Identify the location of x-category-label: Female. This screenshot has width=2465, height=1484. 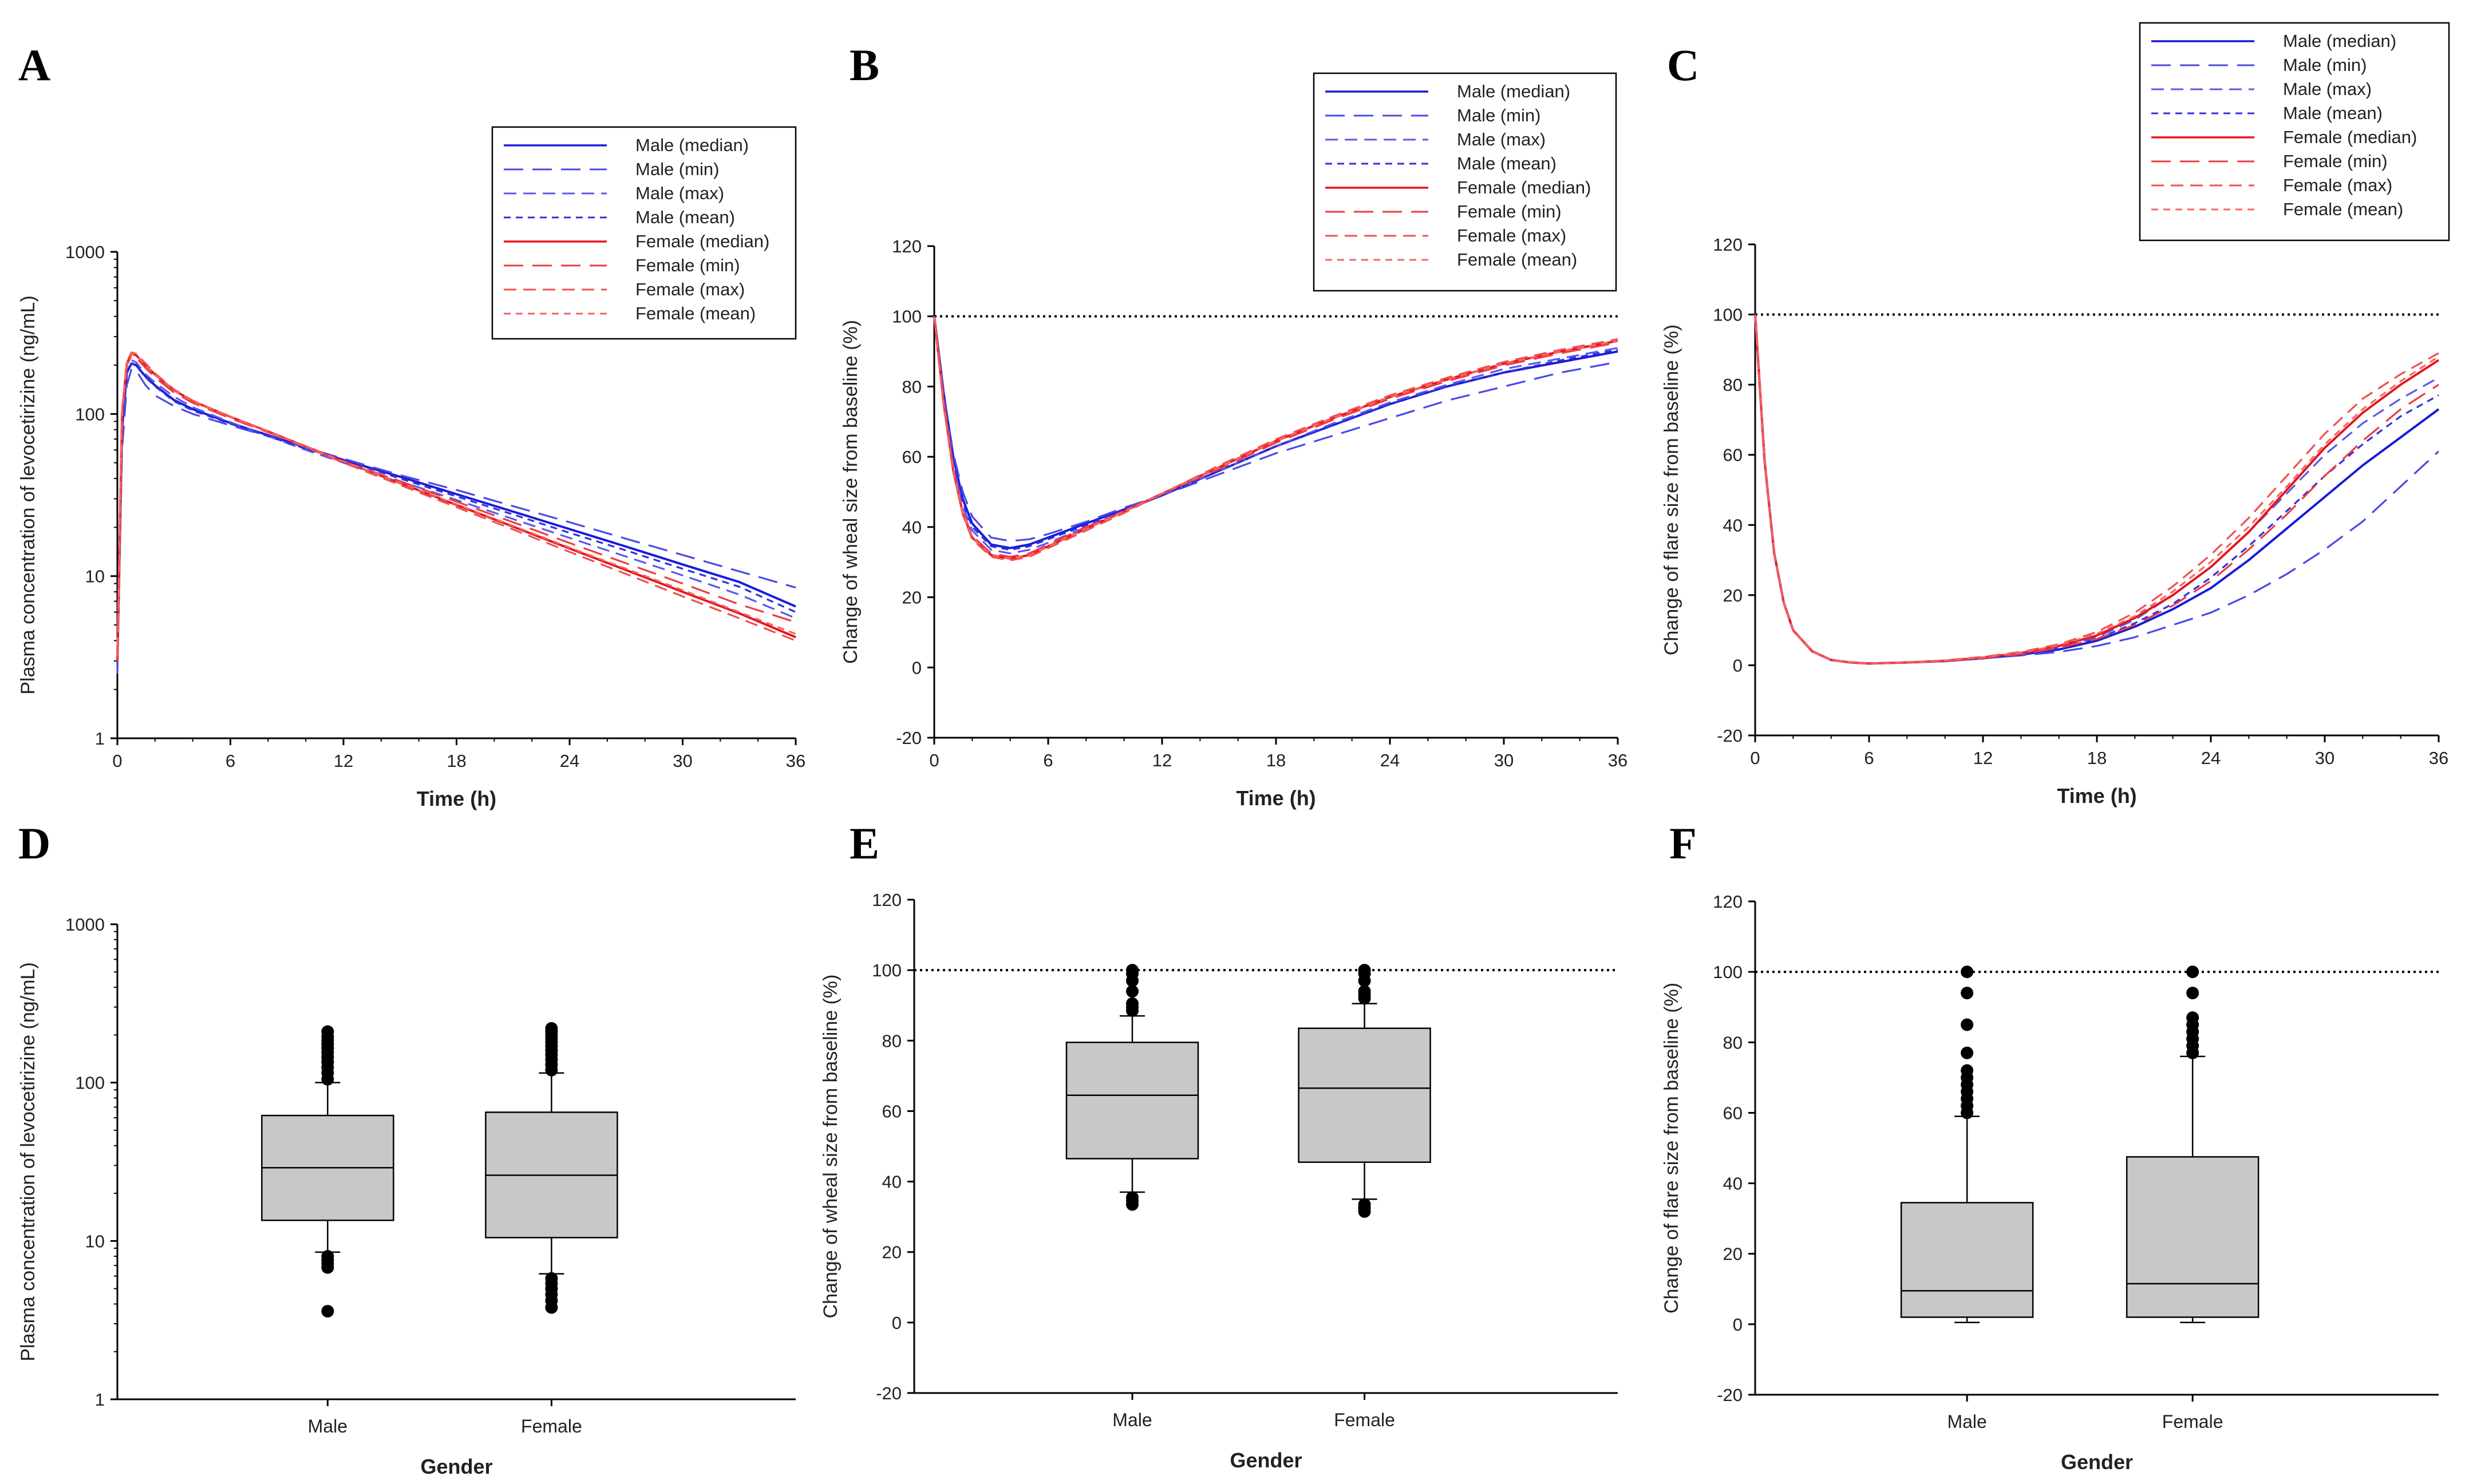
(551, 1426).